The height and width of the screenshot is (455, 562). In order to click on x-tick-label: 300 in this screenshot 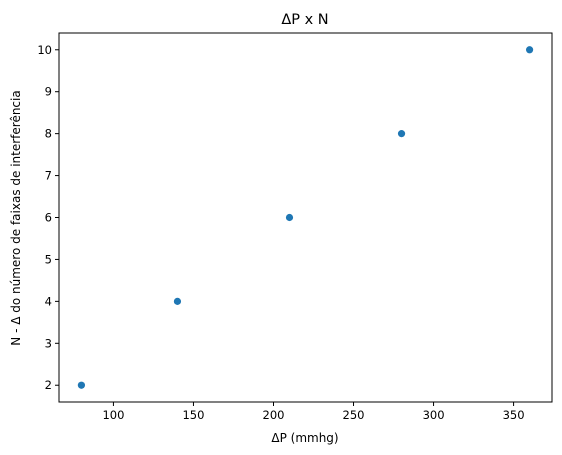, I will do `click(434, 415)`.